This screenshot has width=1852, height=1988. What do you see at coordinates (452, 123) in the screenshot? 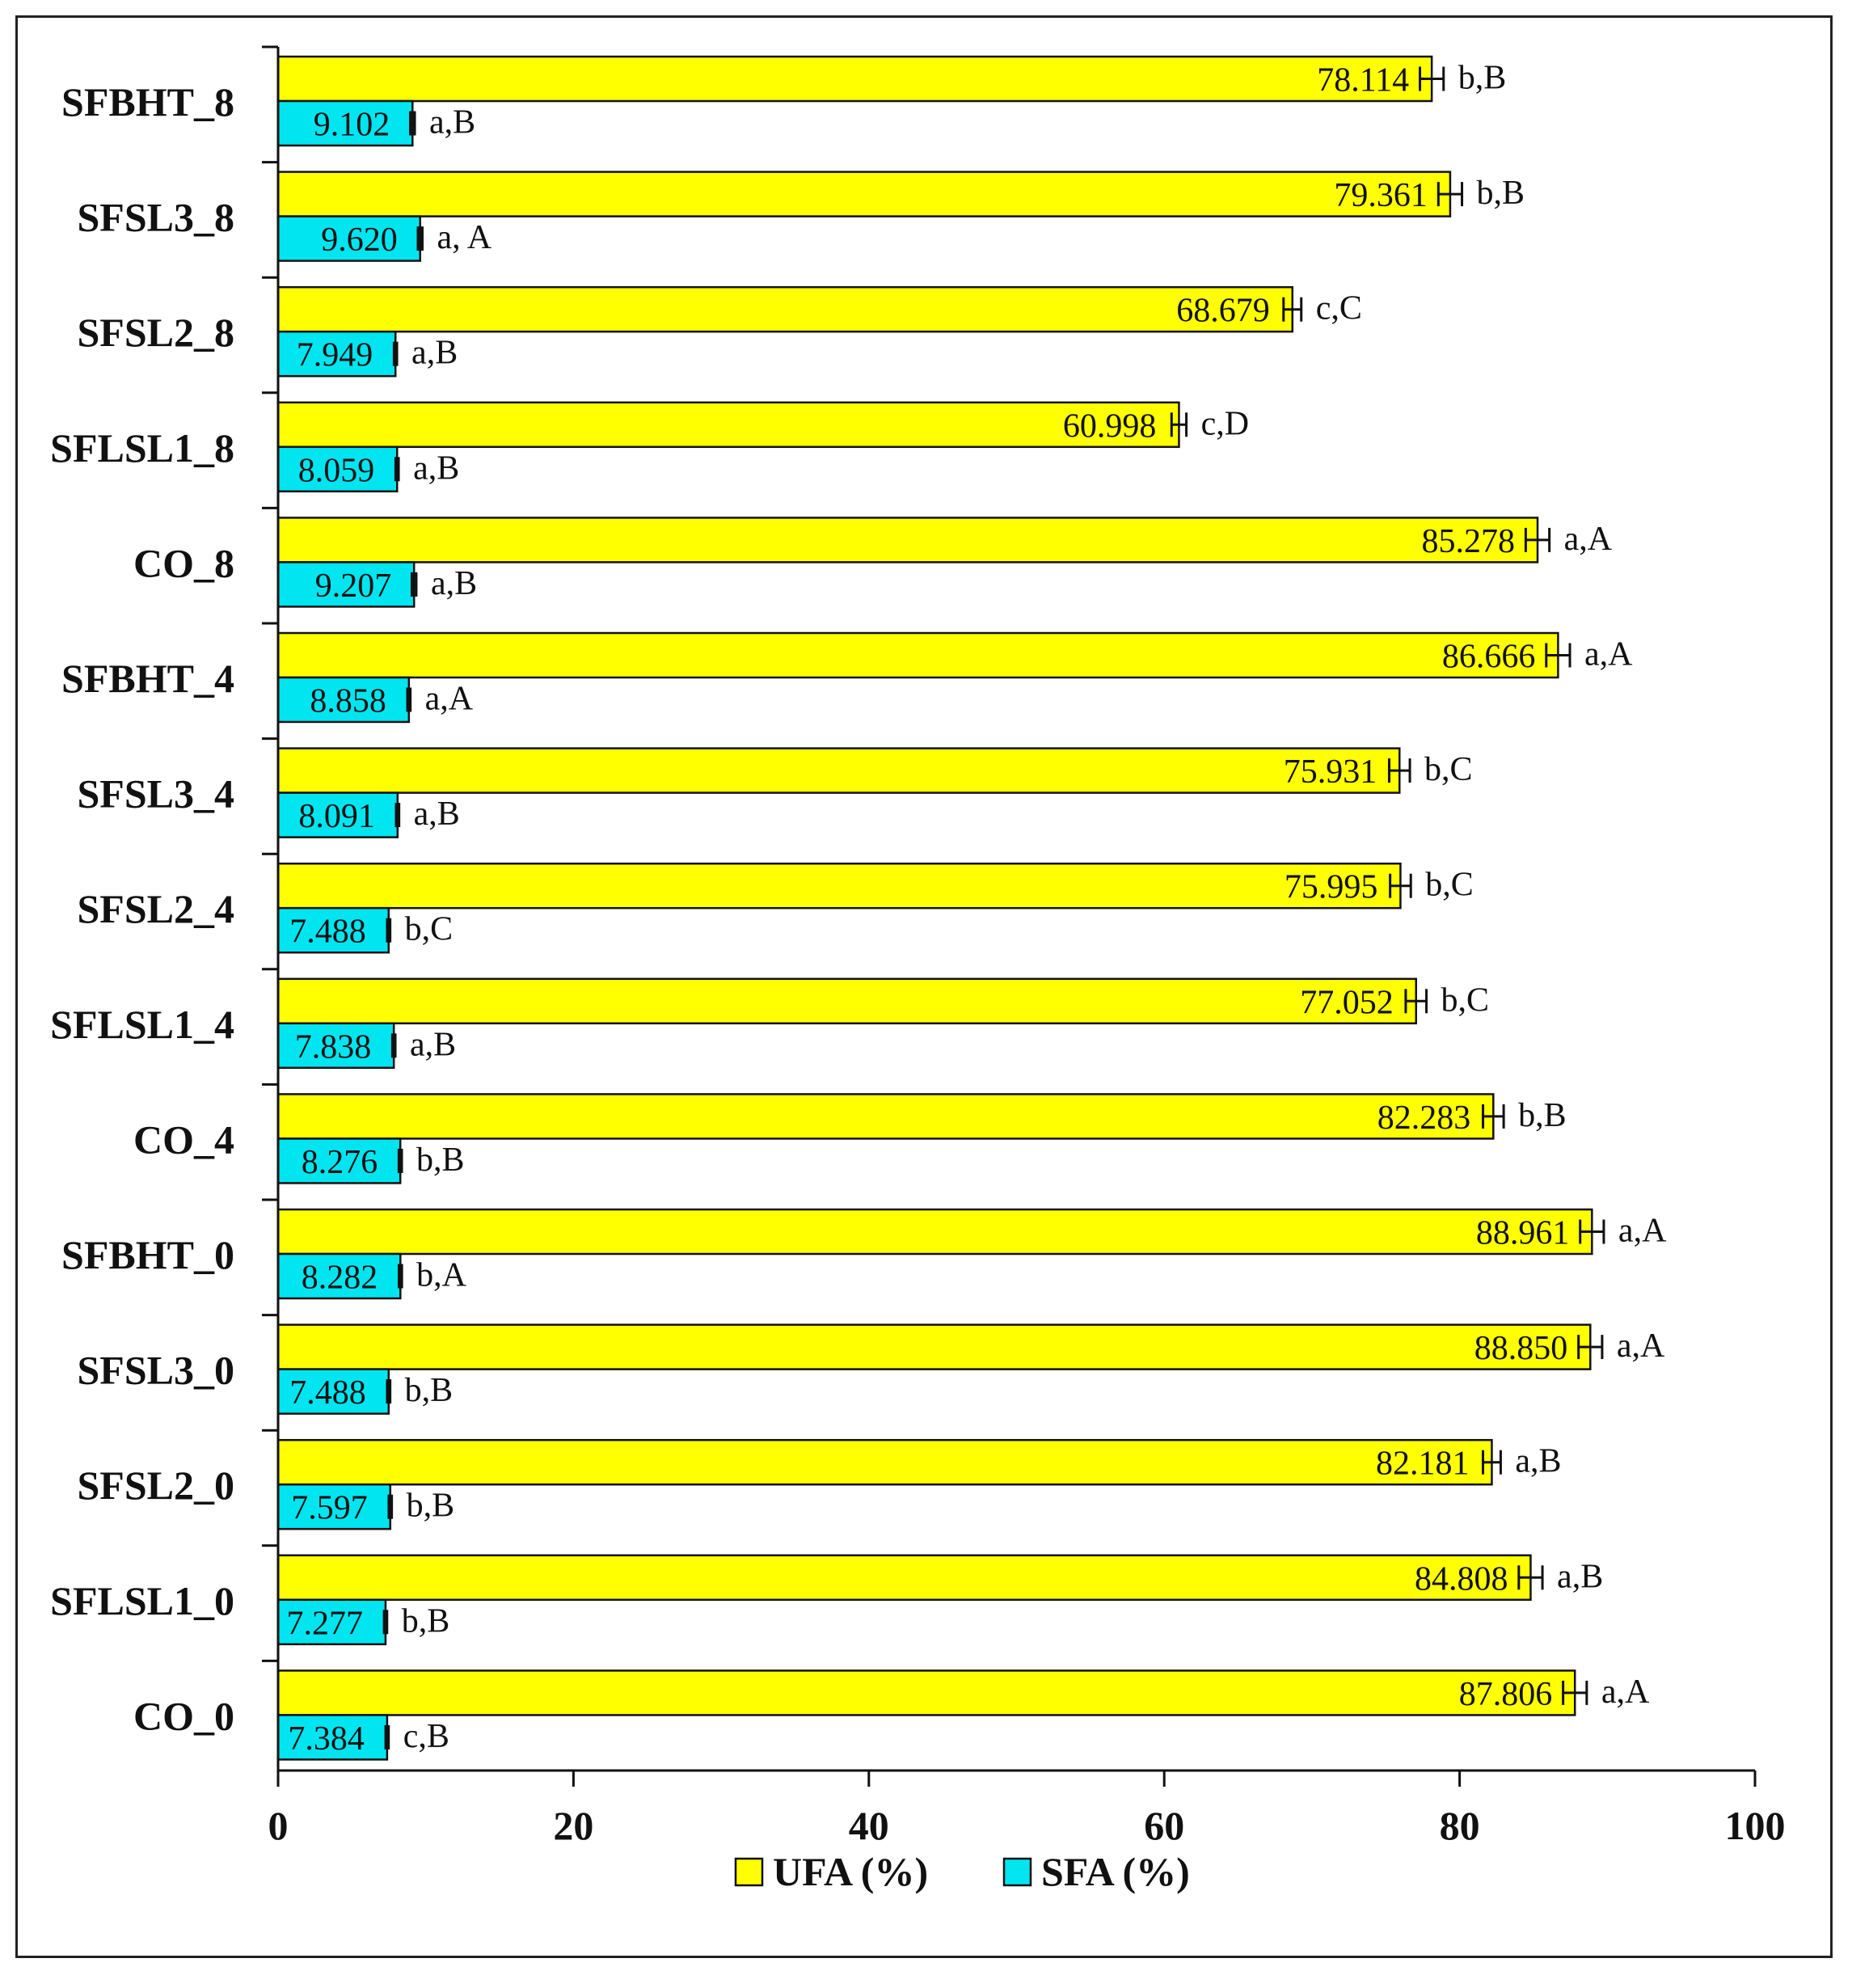
I see `significance-label-sfa-sfbht_8: a,B` at bounding box center [452, 123].